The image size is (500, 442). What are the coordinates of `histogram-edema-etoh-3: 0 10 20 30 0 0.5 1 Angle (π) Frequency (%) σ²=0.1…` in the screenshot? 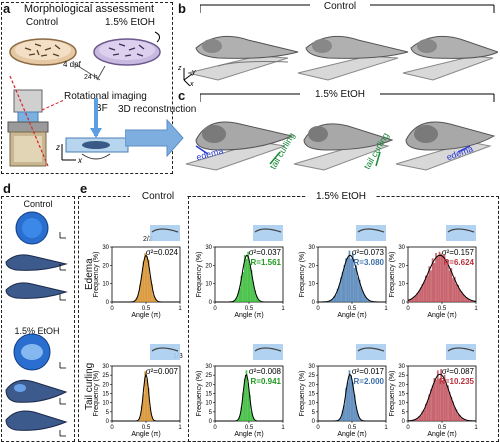 It's located at (433, 272).